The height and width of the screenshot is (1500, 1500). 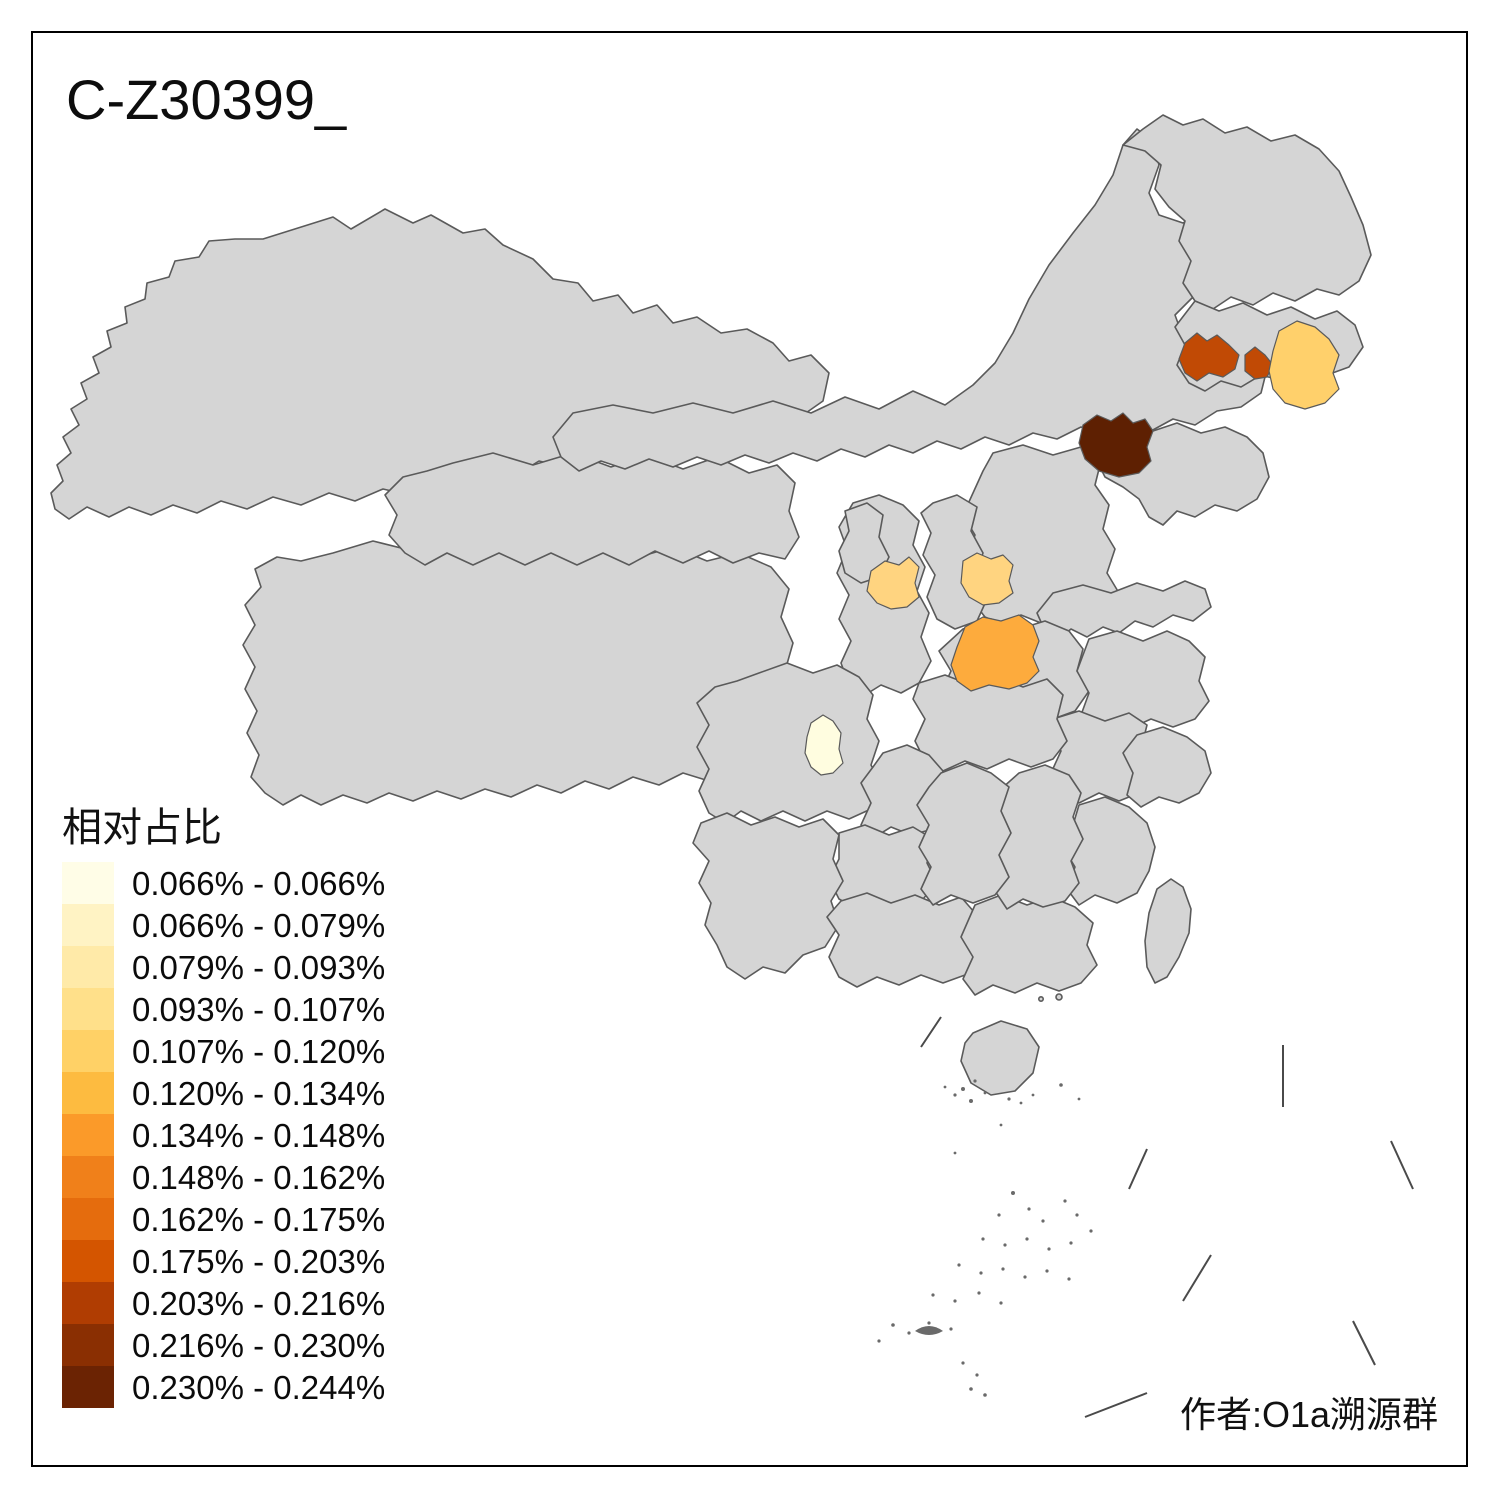 I want to click on legend-row: 0.148% - 0.162%, so click(x=262, y=1177).